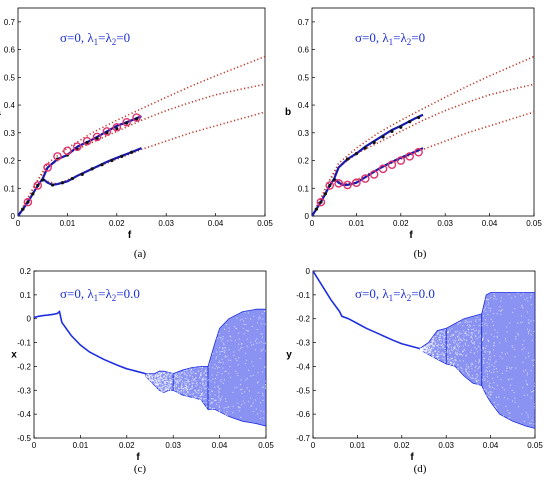 This screenshot has height=481, width=550. What do you see at coordinates (90, 37) in the screenshot?
I see `annotation-lambda: λ` at bounding box center [90, 37].